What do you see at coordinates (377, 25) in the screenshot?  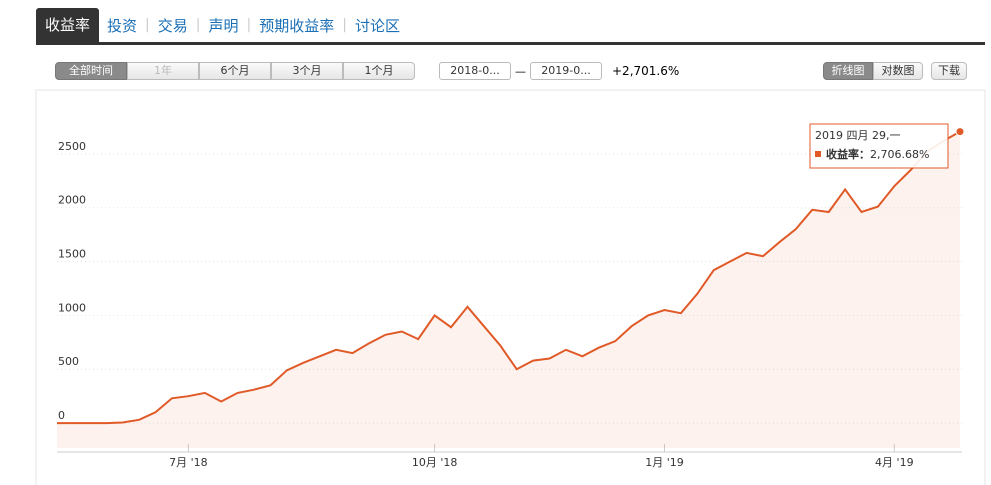 I see `tab: 讨论区` at bounding box center [377, 25].